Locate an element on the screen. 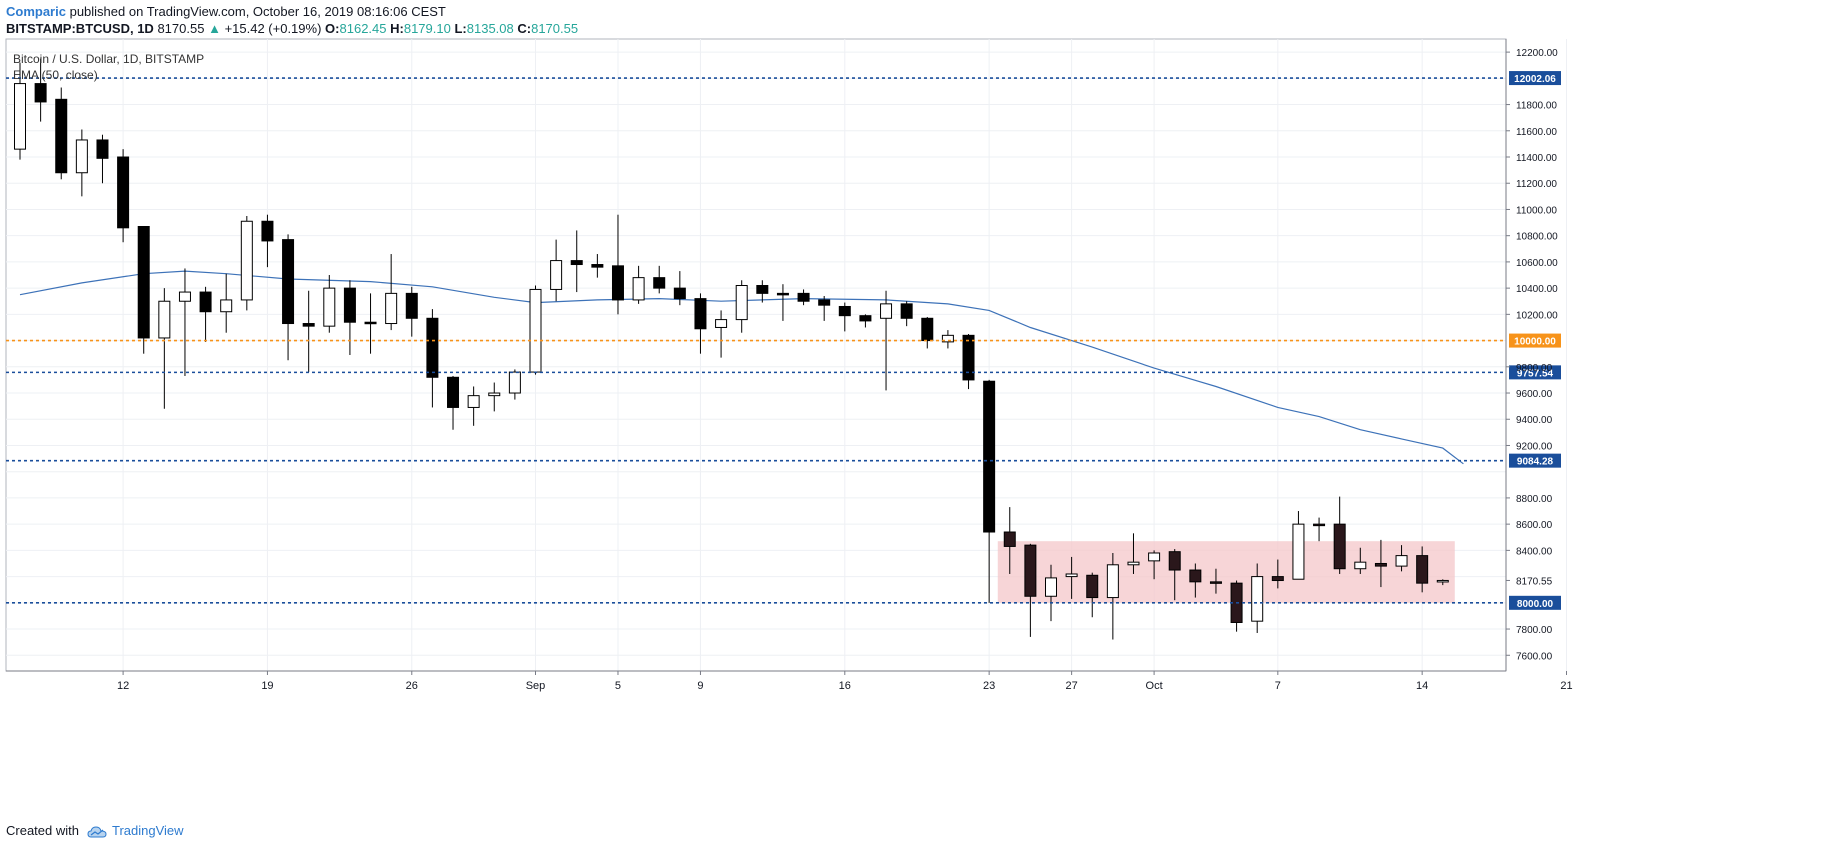 The image size is (1828, 849). low-label: L: is located at coordinates (460, 28).